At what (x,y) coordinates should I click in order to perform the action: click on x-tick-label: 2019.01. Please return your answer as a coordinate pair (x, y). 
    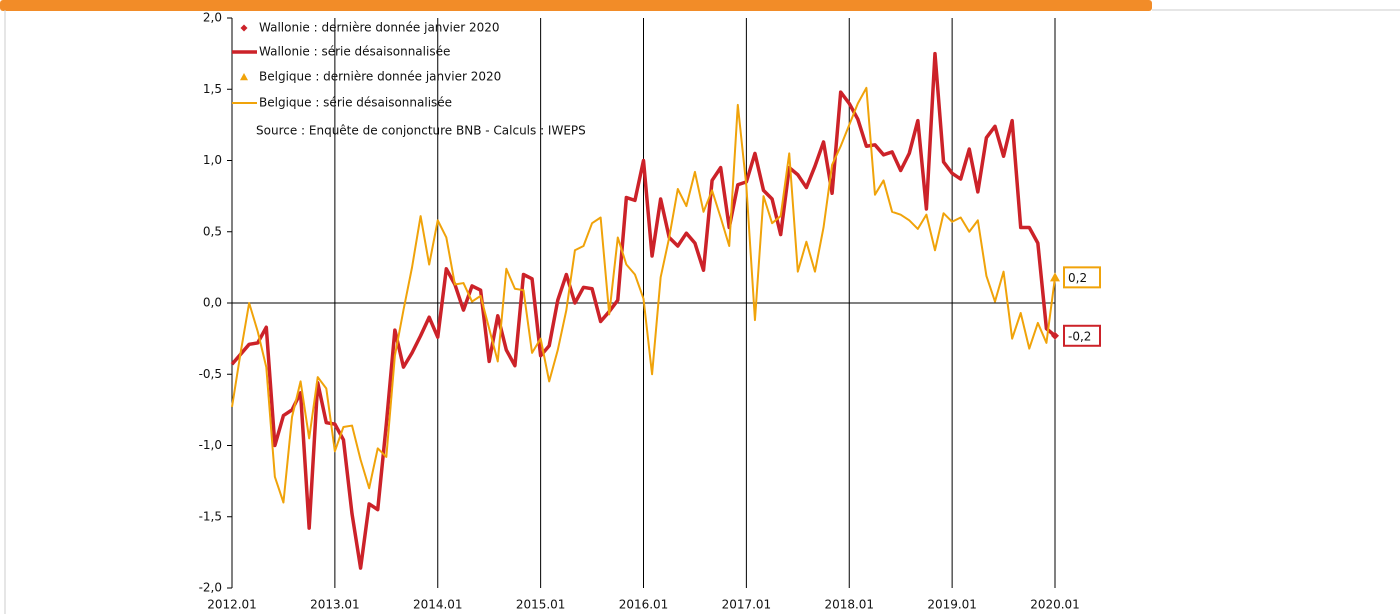
    Looking at the image, I should click on (952, 605).